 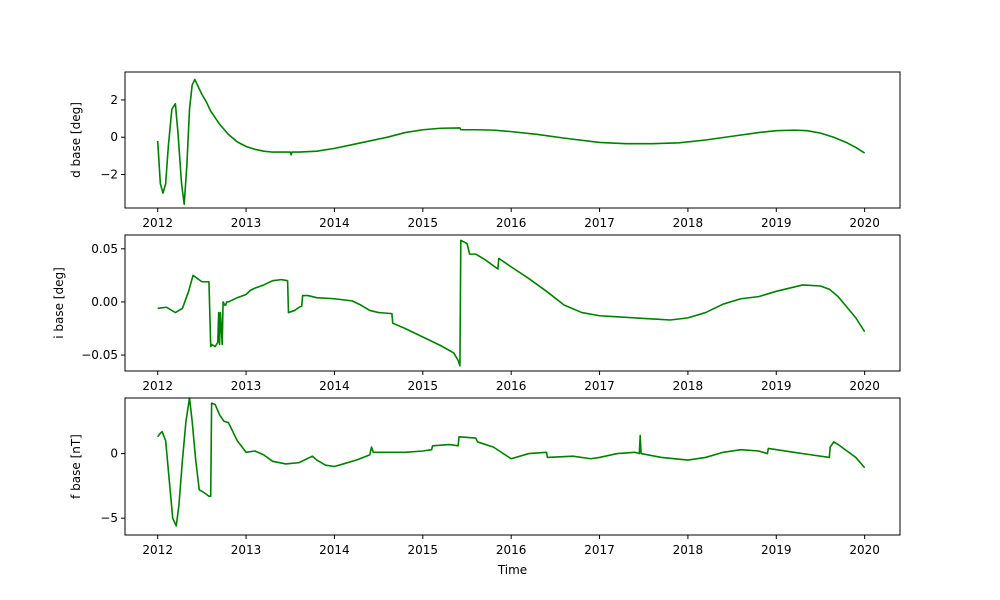 What do you see at coordinates (99, 355) in the screenshot?
I see `y-tick-label: −0.05` at bounding box center [99, 355].